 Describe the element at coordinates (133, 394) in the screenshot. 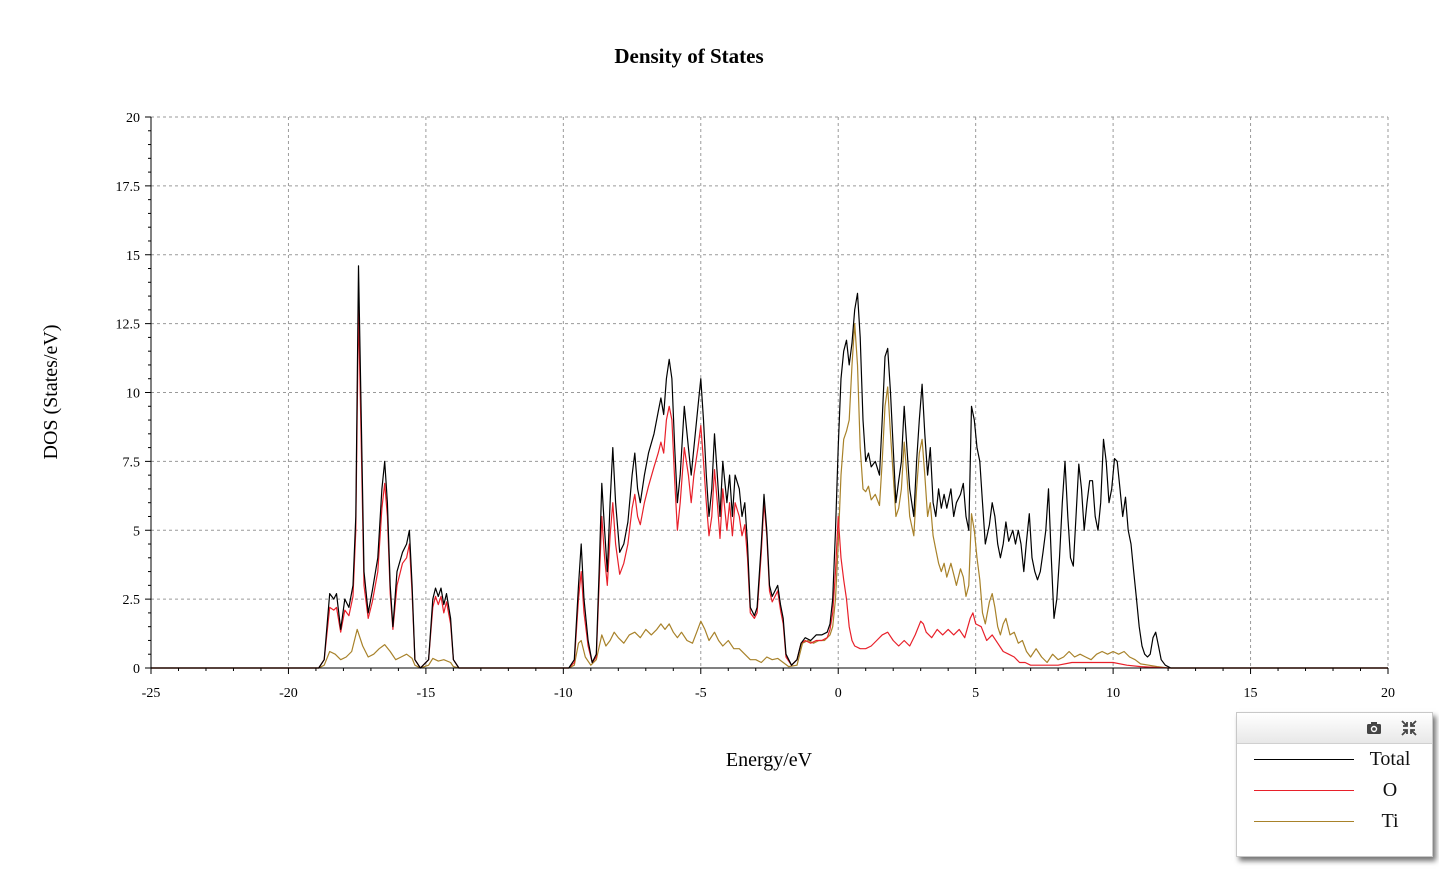

I see `y-tick-label: 10` at that location.